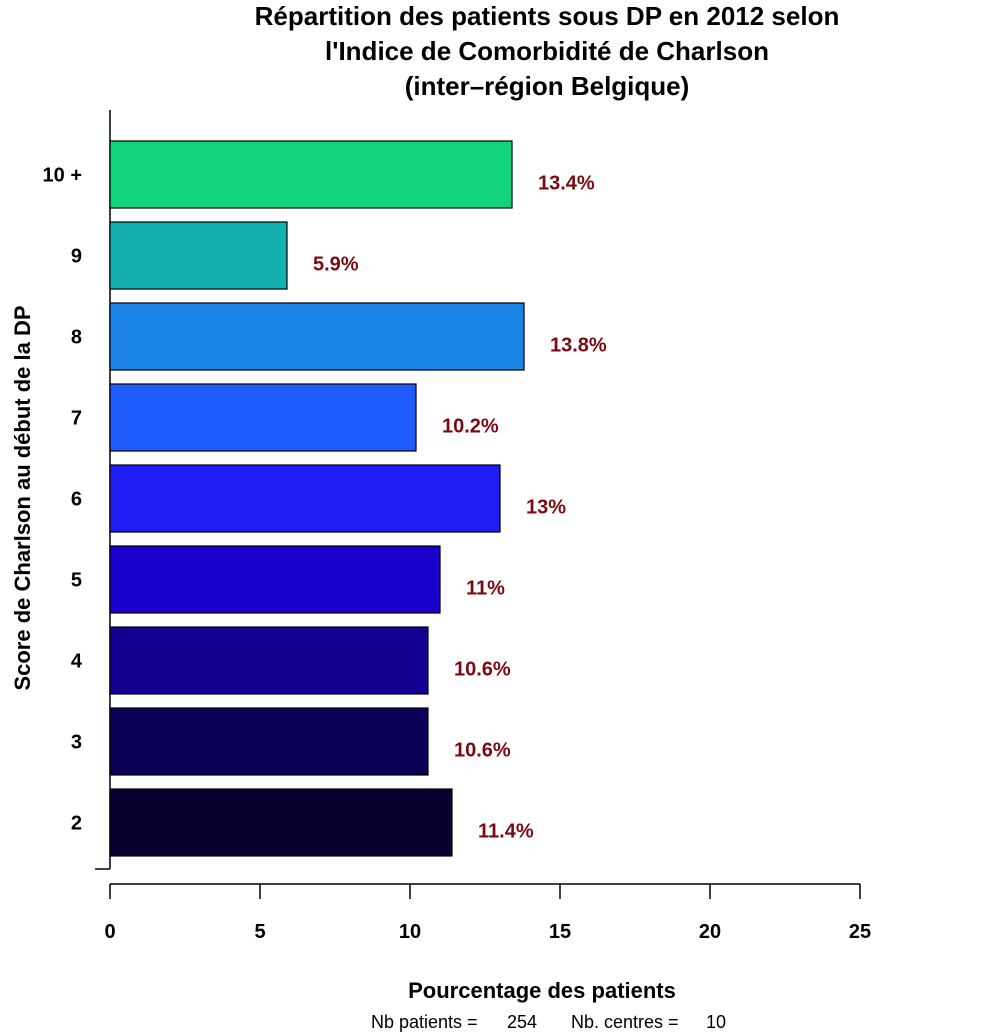 The image size is (1004, 1035). What do you see at coordinates (62, 176) in the screenshot?
I see `category-label: 10 +` at bounding box center [62, 176].